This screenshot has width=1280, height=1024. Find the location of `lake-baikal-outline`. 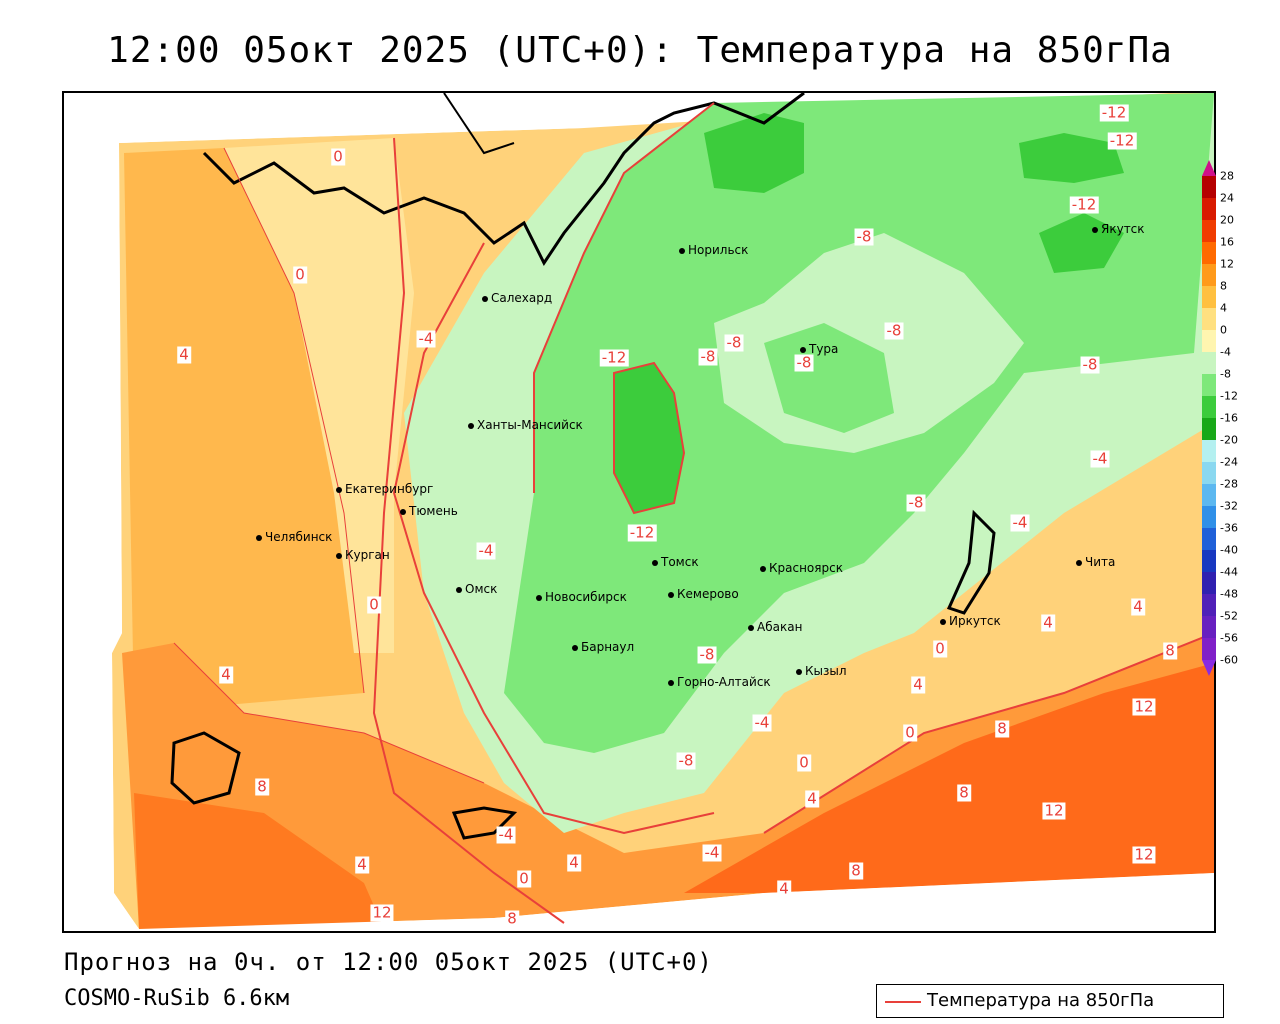

lake-baikal-outline is located at coordinates (971, 562).